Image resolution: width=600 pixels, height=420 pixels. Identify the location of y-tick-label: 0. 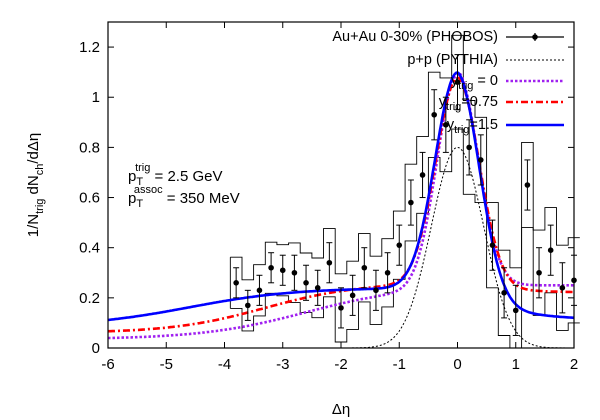
(96, 348).